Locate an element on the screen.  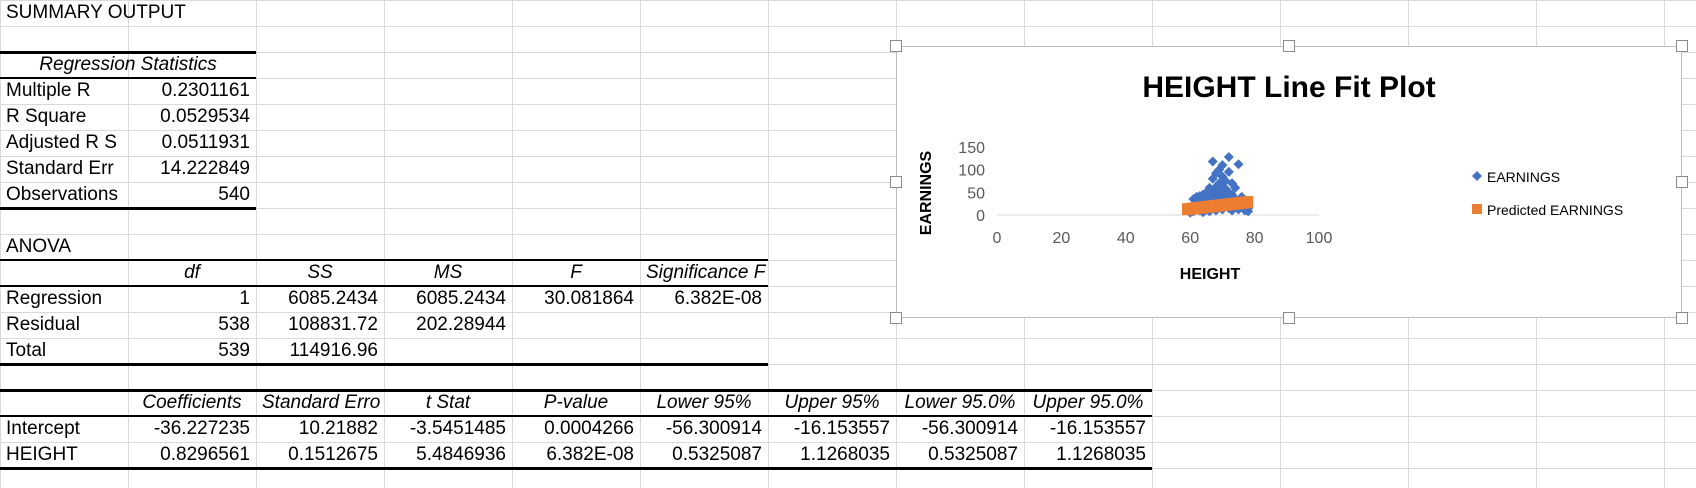
anova-header-cell: MS is located at coordinates (448, 272).